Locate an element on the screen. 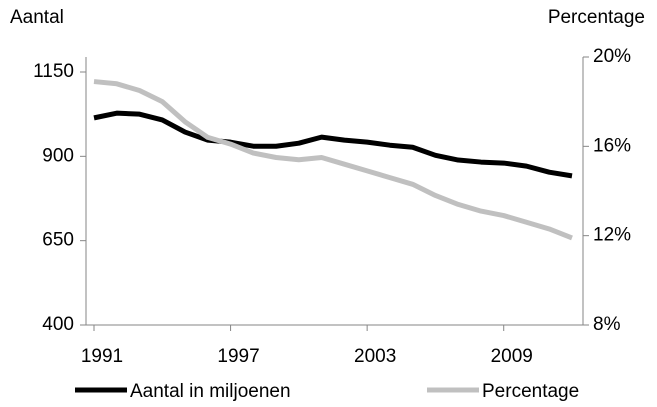  y-axis-title: Aantal is located at coordinates (37, 17).